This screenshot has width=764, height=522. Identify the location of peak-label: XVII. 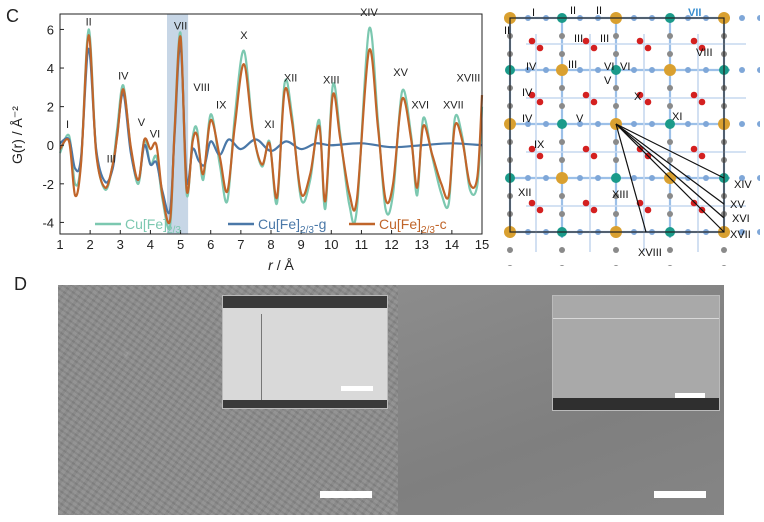
(453, 106).